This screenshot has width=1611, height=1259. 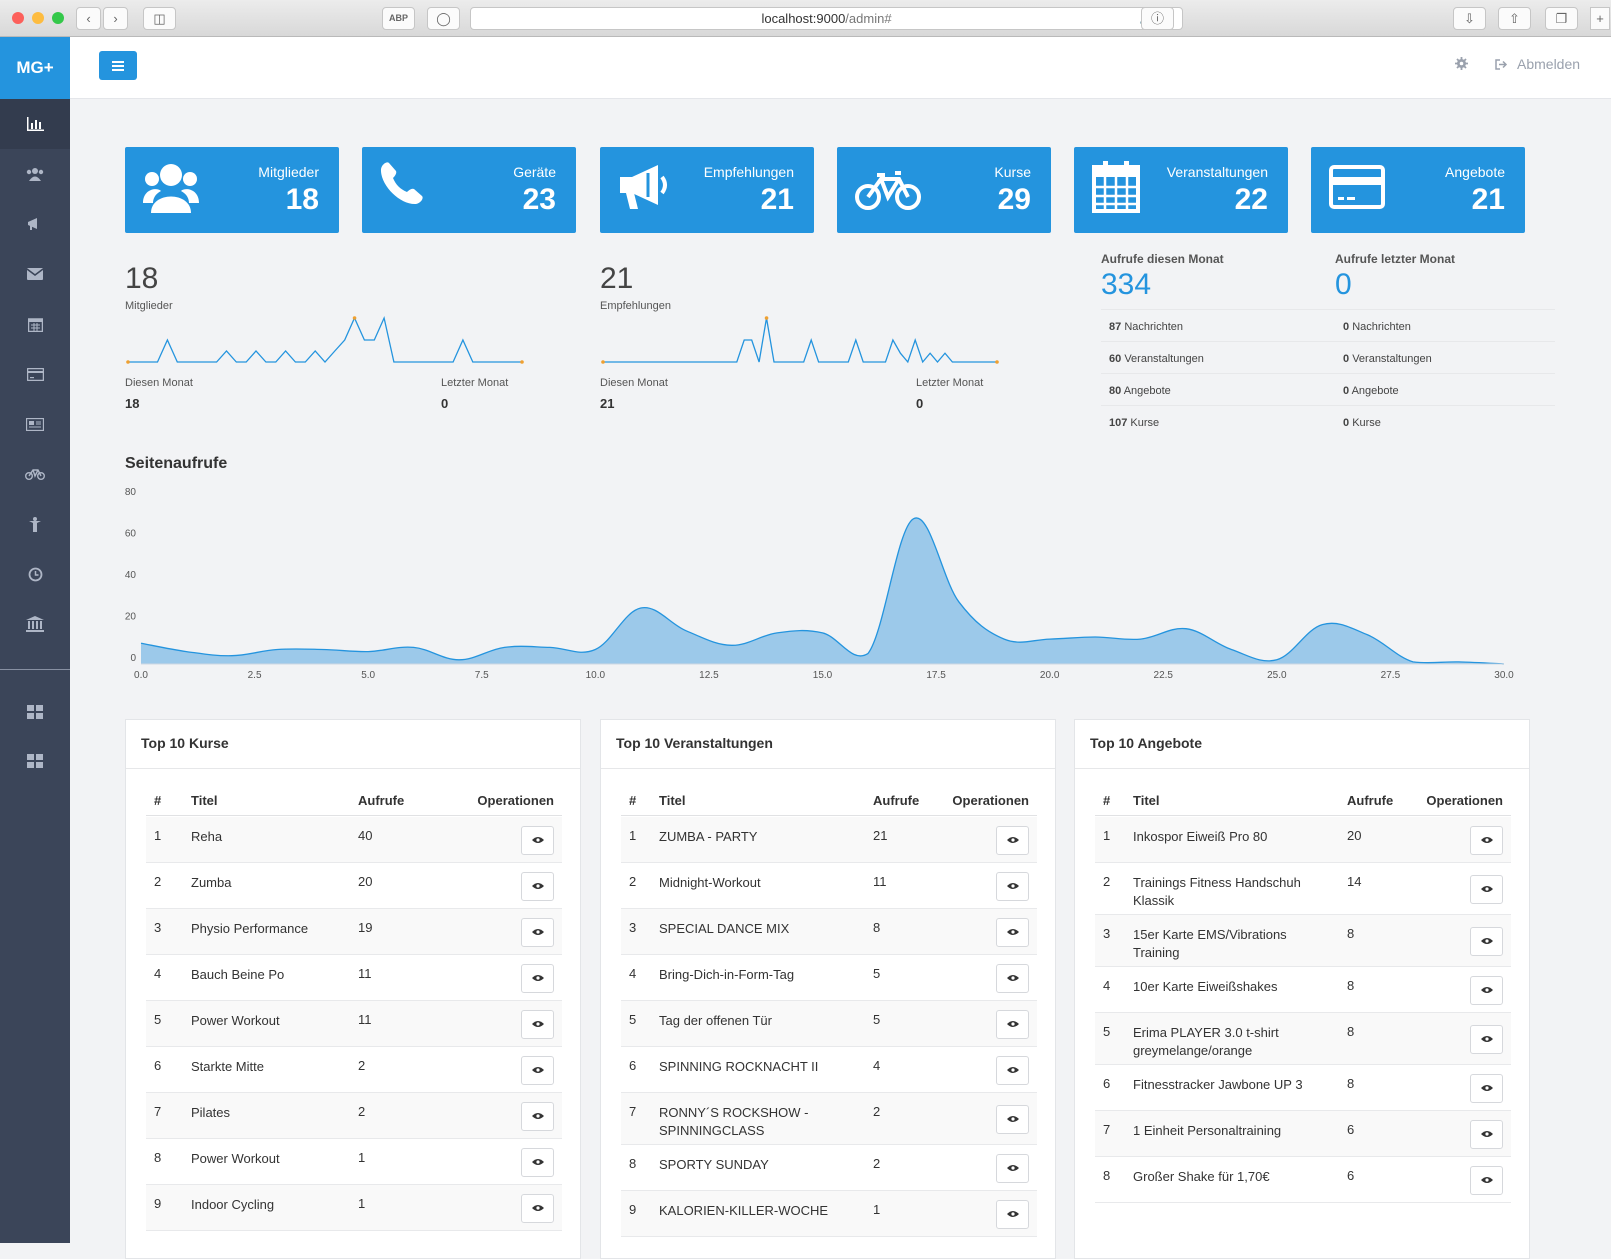 What do you see at coordinates (829, 1070) in the screenshot?
I see `table-row: 6 SPINNING ROCKNACHT II 4` at bounding box center [829, 1070].